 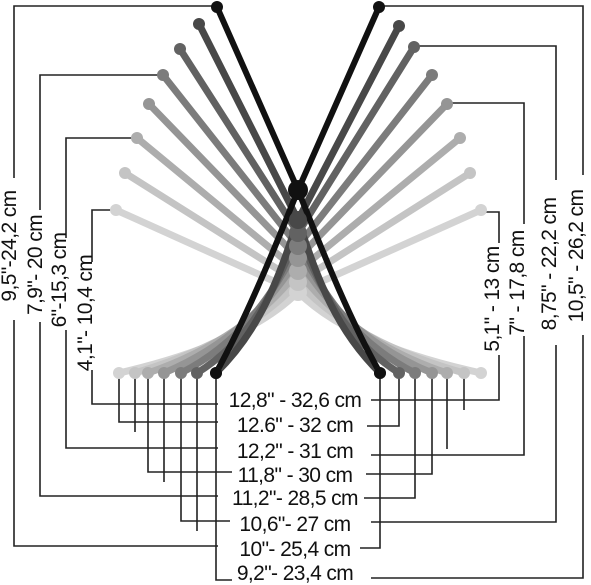 What do you see at coordinates (59, 279) in the screenshot?
I see `left-size-label: 6"-15,3 cm` at bounding box center [59, 279].